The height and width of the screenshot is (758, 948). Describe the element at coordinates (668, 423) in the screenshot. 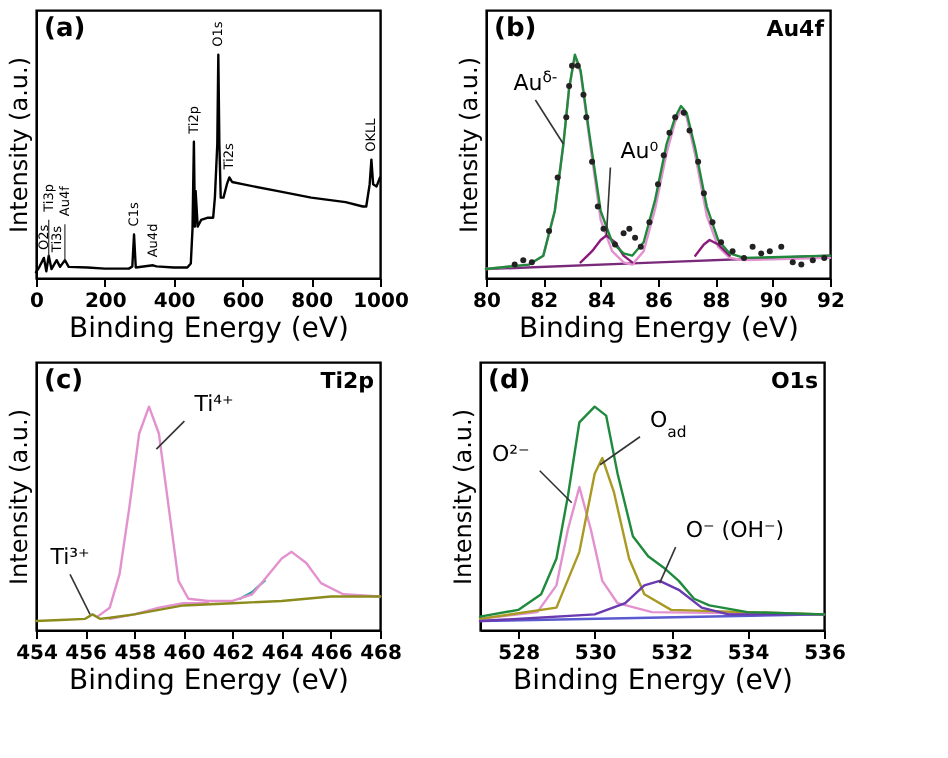

I see `annotation: O$_{ad}$` at that location.